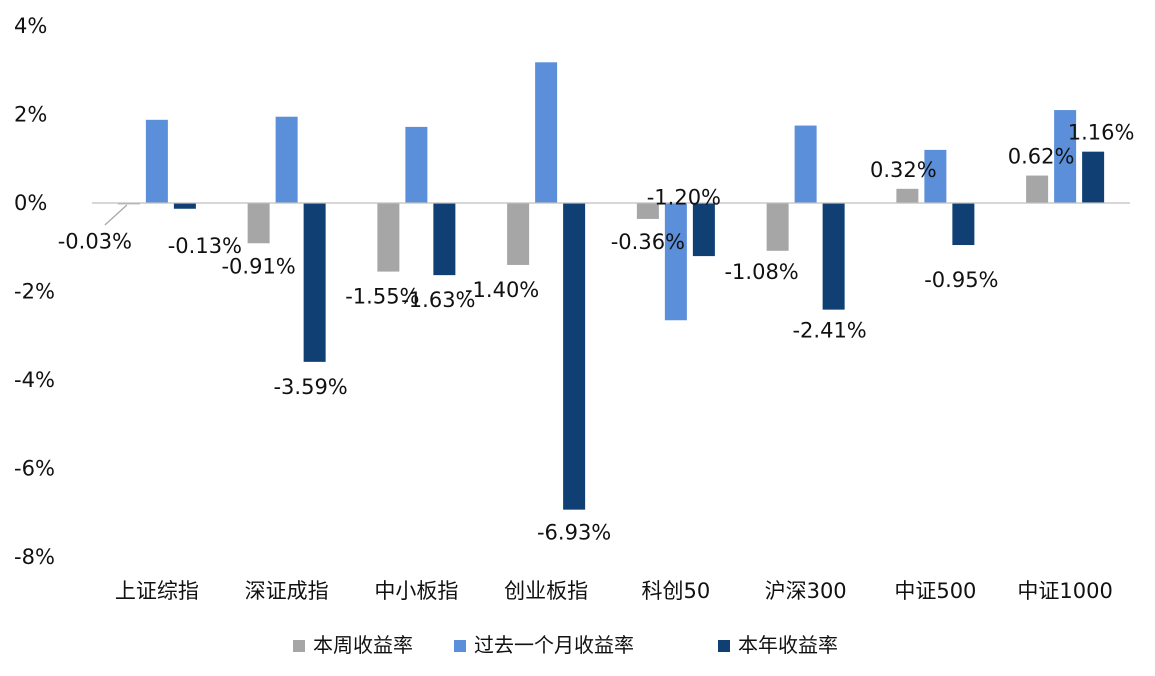  Describe the element at coordinates (761, 272) in the screenshot. I see `data-label: -1.08%` at that location.